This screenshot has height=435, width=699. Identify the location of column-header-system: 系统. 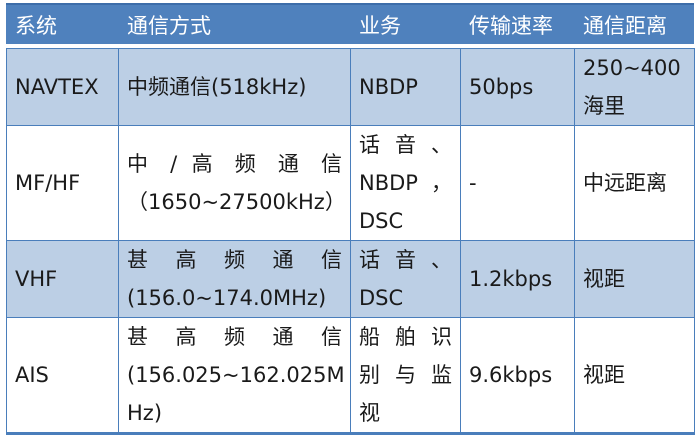
(36, 25).